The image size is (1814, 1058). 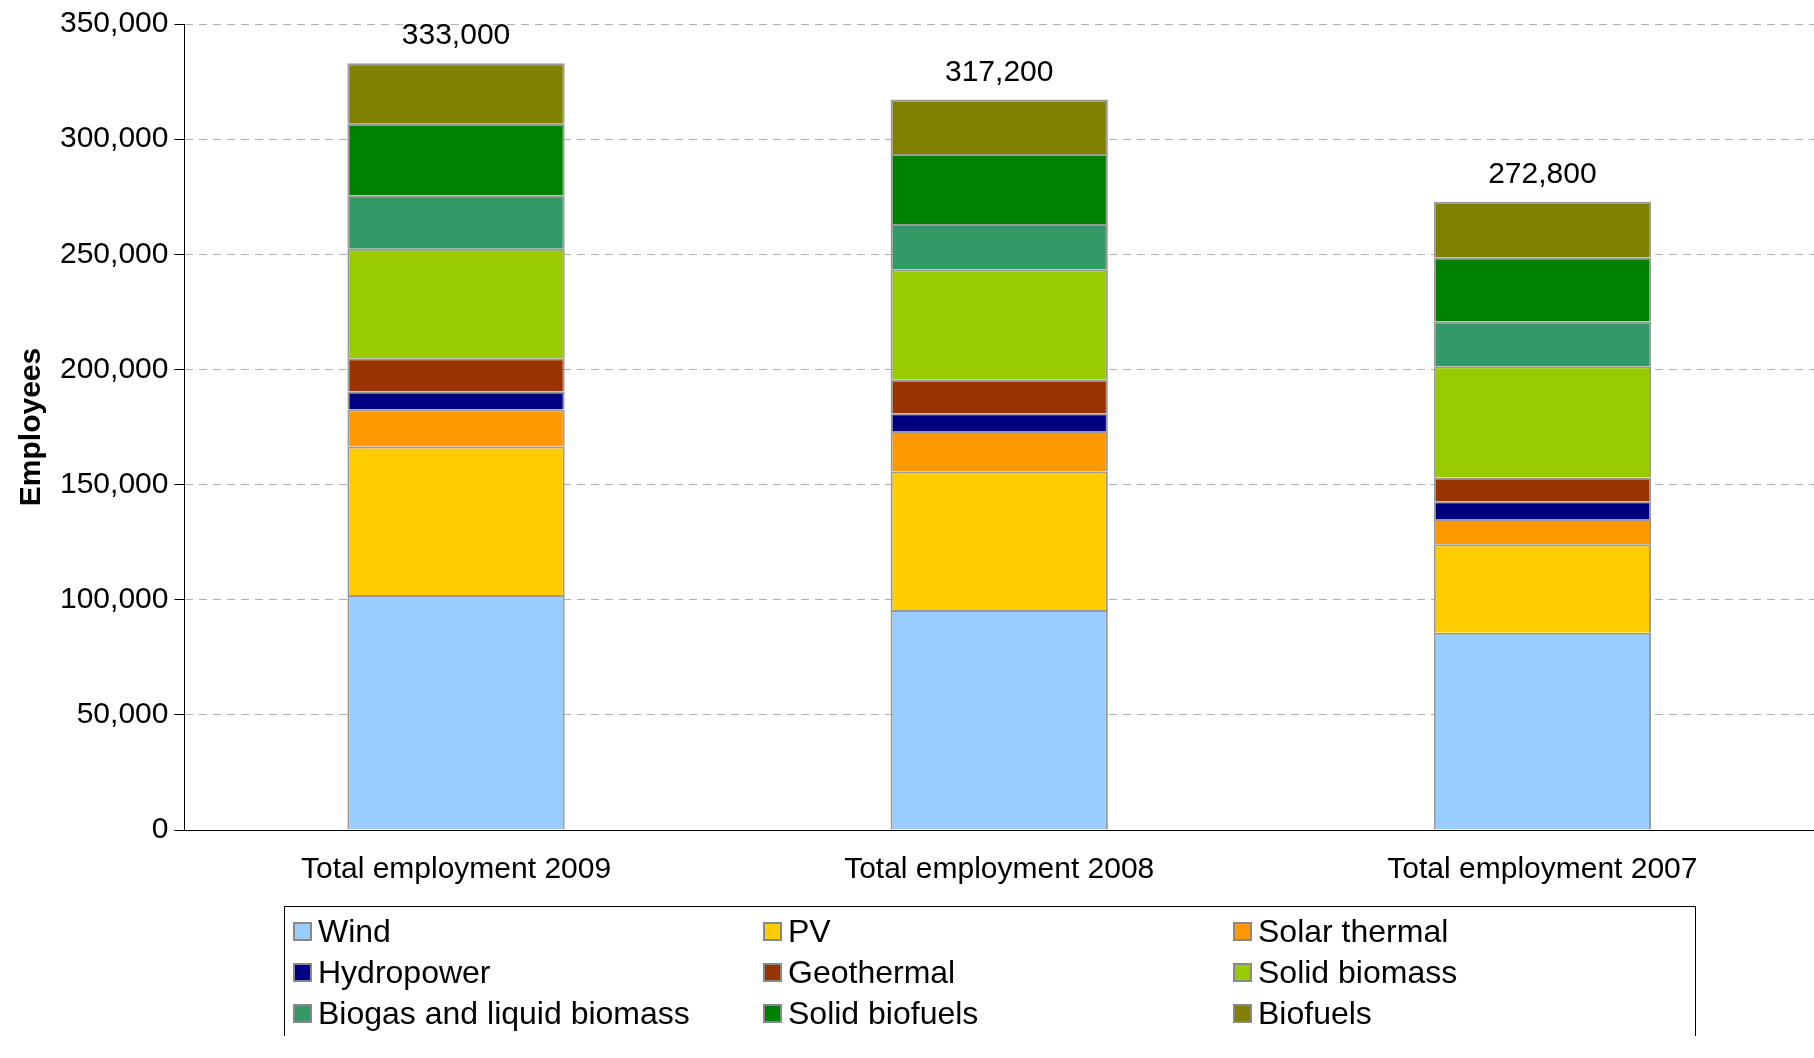 I want to click on x-tick-label: Total employment 2009, so click(x=456, y=868).